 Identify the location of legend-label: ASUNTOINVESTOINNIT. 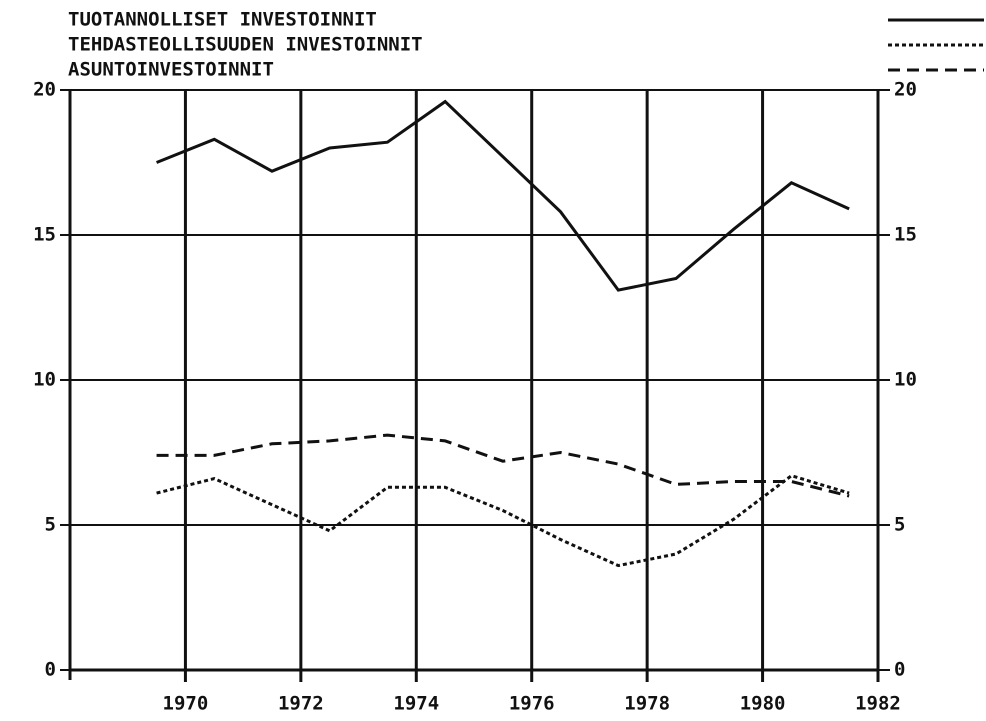
(171, 70).